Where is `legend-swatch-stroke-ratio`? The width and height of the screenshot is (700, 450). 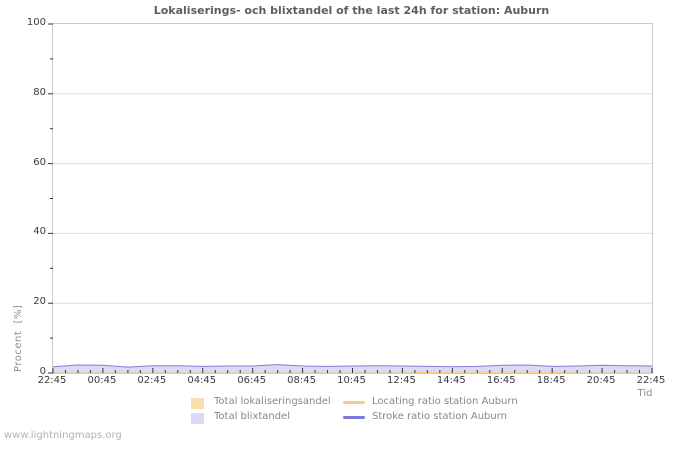
legend-swatch-stroke-ratio is located at coordinates (354, 417).